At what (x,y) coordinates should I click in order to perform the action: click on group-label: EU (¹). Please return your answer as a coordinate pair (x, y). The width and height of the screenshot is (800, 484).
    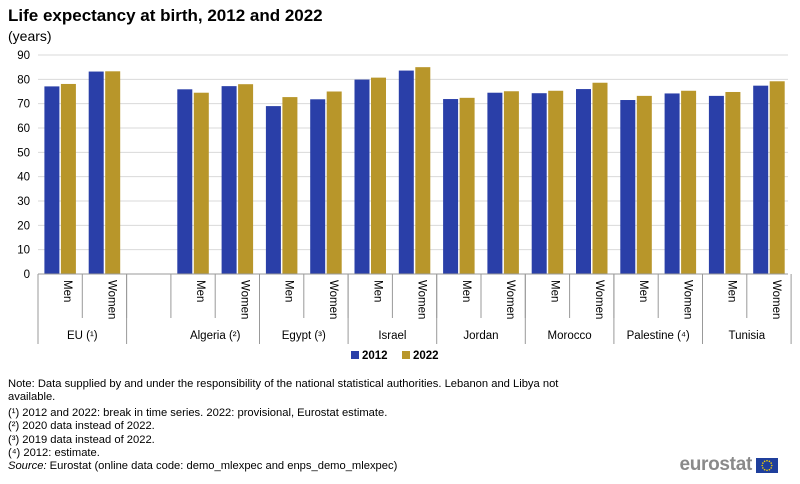
    Looking at the image, I should click on (82, 336).